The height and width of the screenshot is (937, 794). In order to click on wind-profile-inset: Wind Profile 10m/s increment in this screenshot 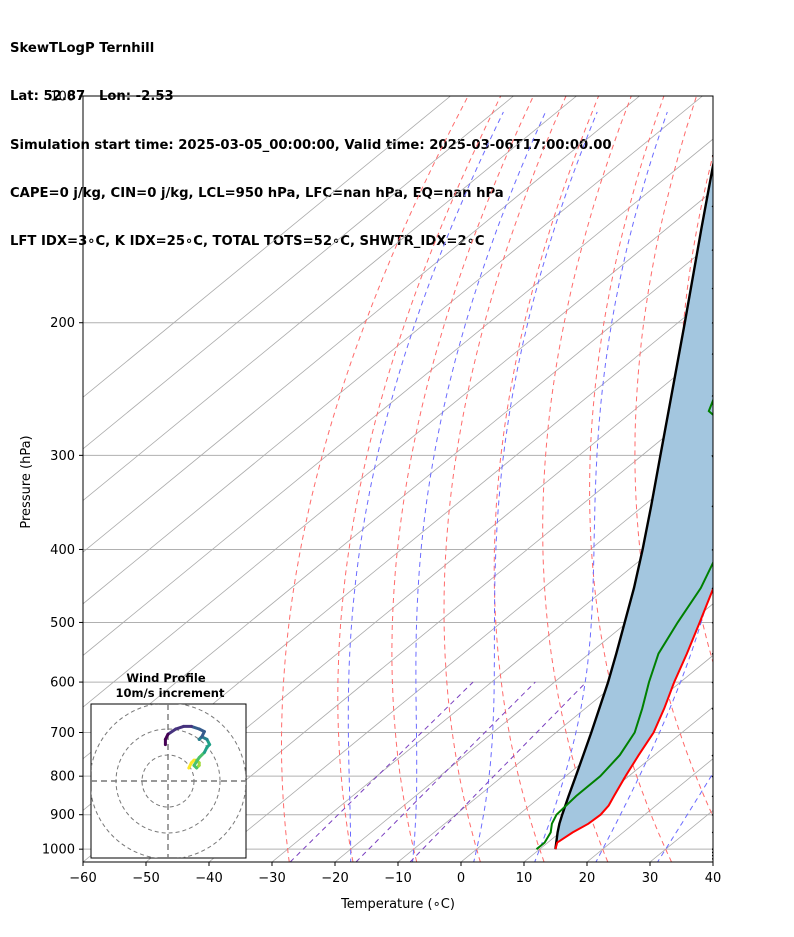, I will do `click(168, 765)`.